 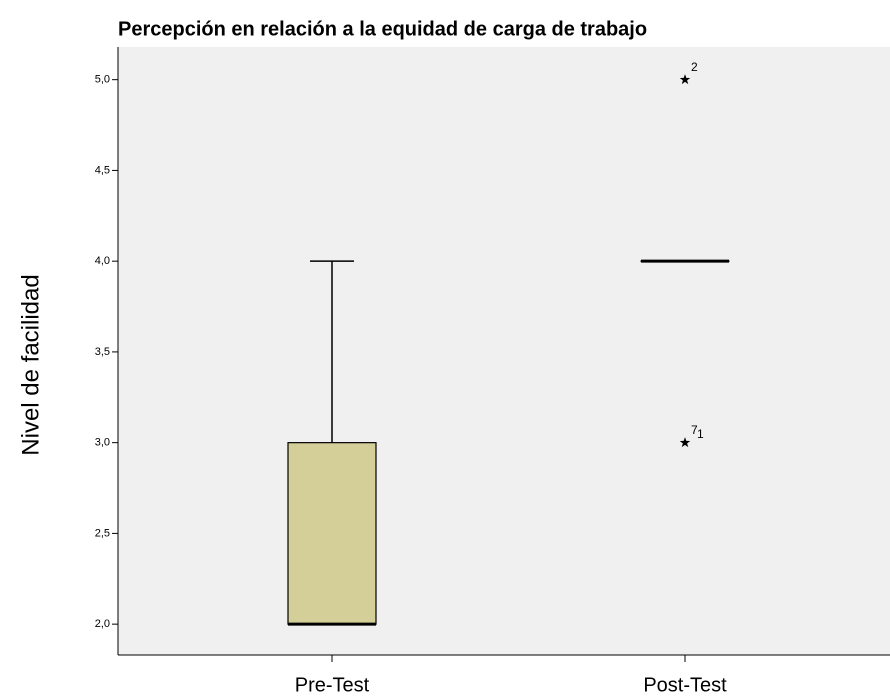 I want to click on y-tick-label: 2,0, so click(x=102, y=624).